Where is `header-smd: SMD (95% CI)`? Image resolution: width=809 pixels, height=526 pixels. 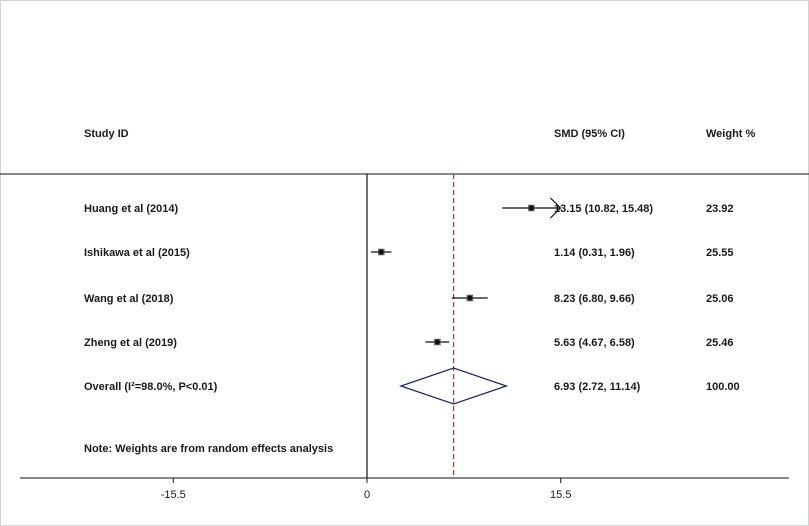
header-smd: SMD (95% CI) is located at coordinates (589, 134).